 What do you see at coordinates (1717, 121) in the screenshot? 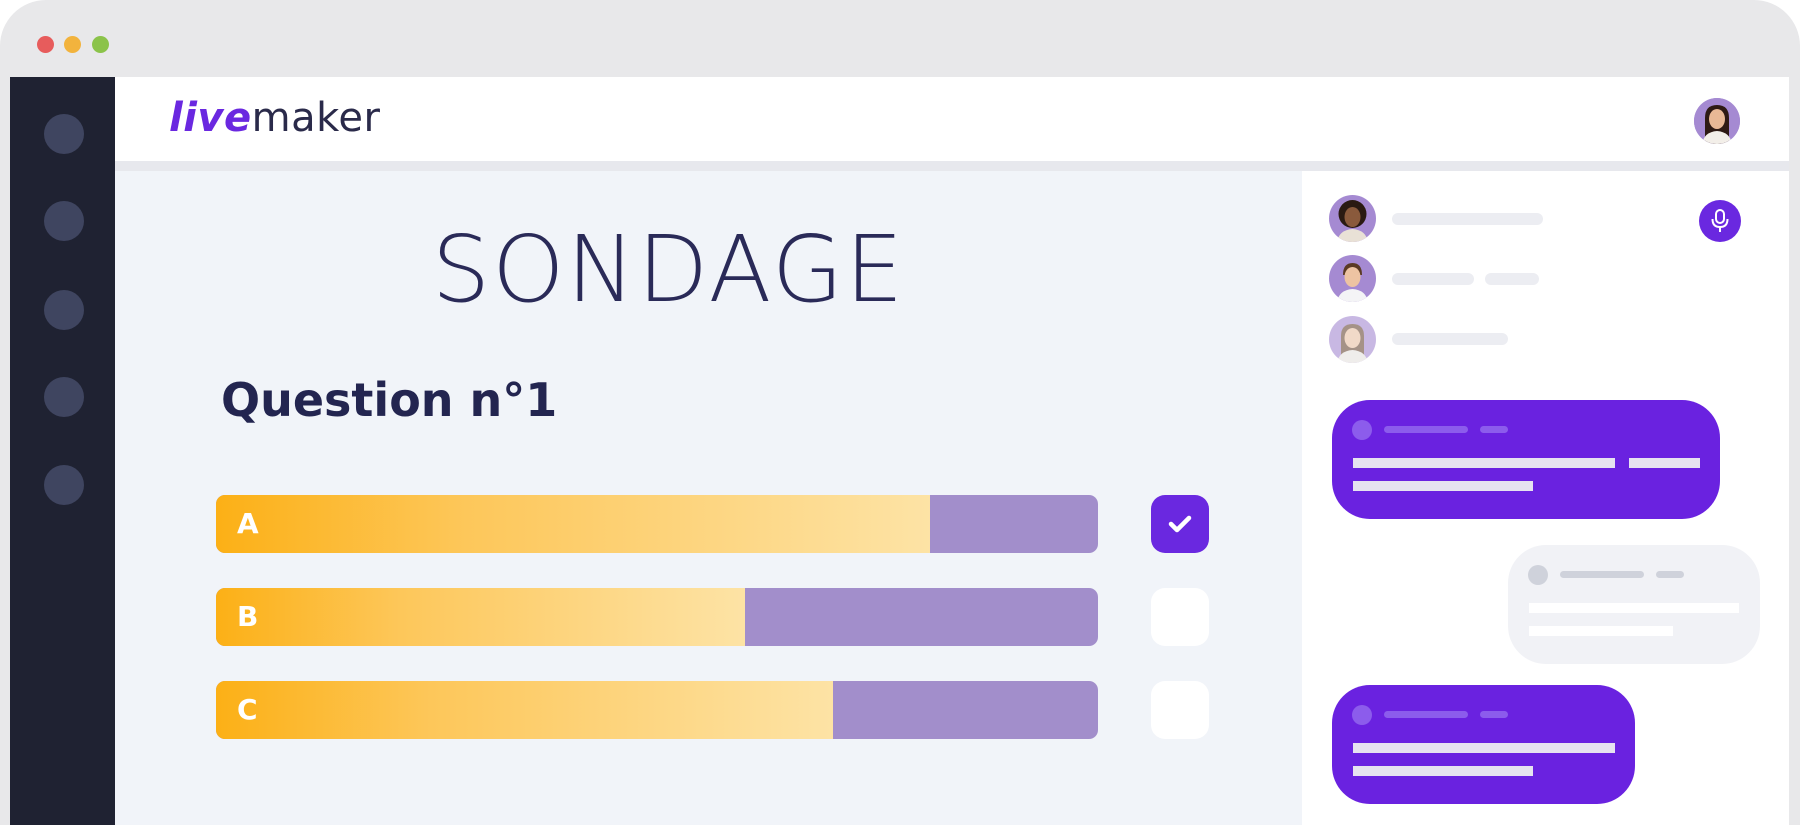
I see `user-avatar` at bounding box center [1717, 121].